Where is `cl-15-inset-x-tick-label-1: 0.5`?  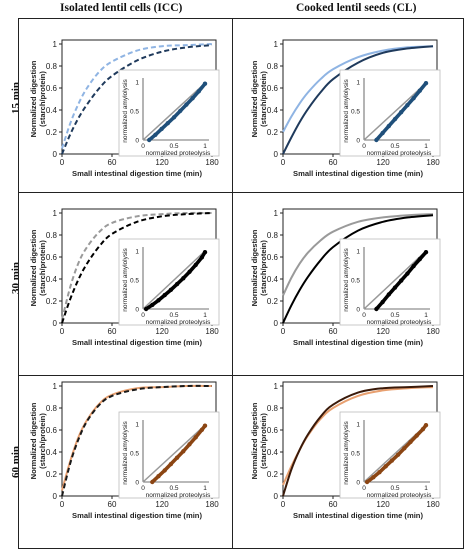
cl-15-inset-x-tick-label-1: 0.5 is located at coordinates (394, 146).